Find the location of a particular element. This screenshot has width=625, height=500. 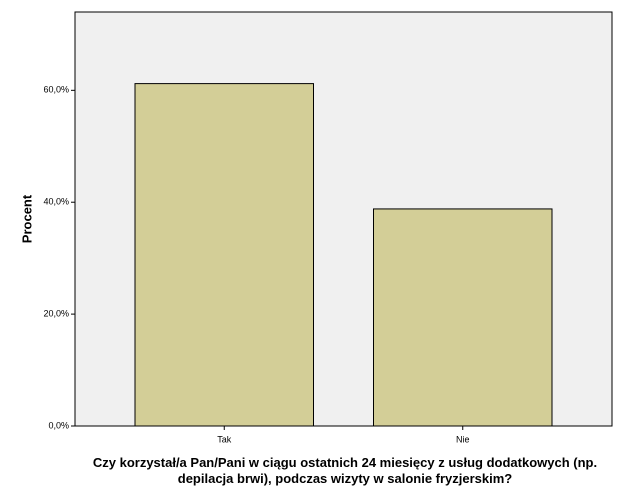

x-tick-label: Nie is located at coordinates (463, 439).